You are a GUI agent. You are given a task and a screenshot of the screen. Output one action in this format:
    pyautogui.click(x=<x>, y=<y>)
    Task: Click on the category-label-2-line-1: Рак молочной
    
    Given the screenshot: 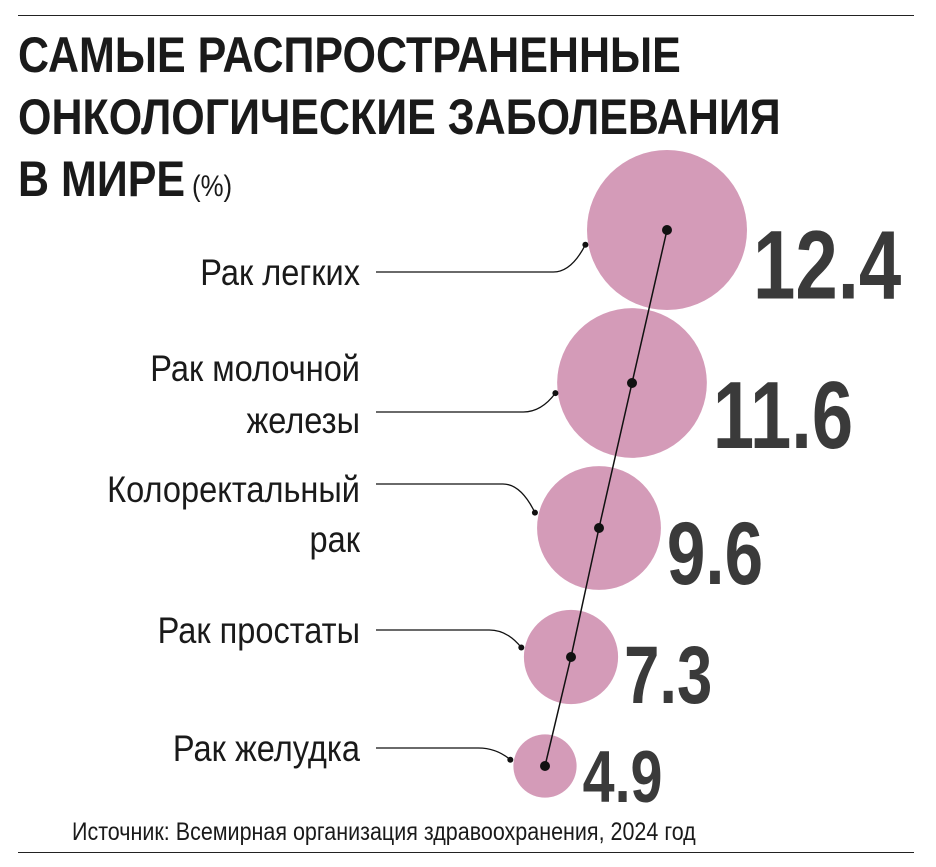 What is the action you would take?
    pyautogui.click(x=255, y=368)
    